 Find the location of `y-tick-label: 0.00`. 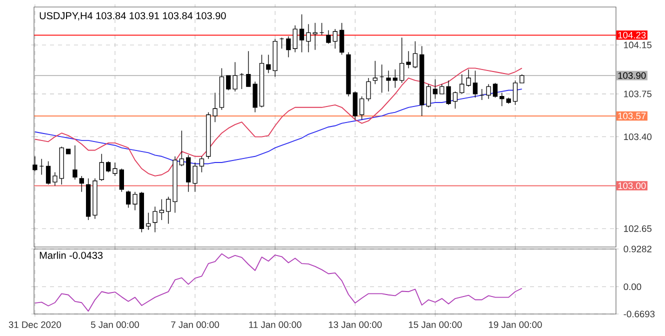

y-tick-label: 0.00 is located at coordinates (633, 286).